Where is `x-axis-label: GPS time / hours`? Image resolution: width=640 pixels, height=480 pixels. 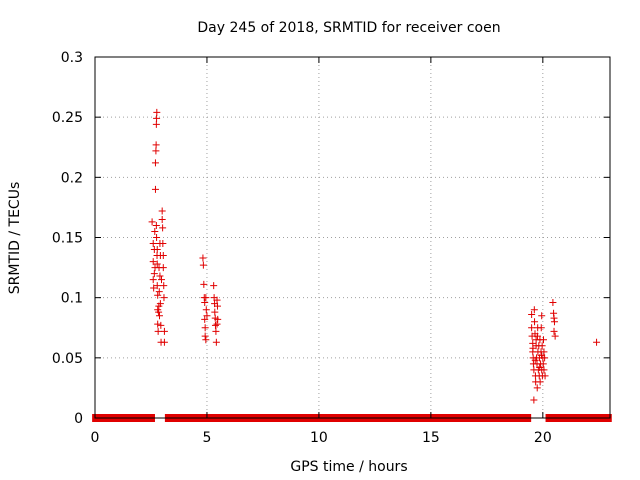 x-axis-label: GPS time / hours is located at coordinates (348, 467).